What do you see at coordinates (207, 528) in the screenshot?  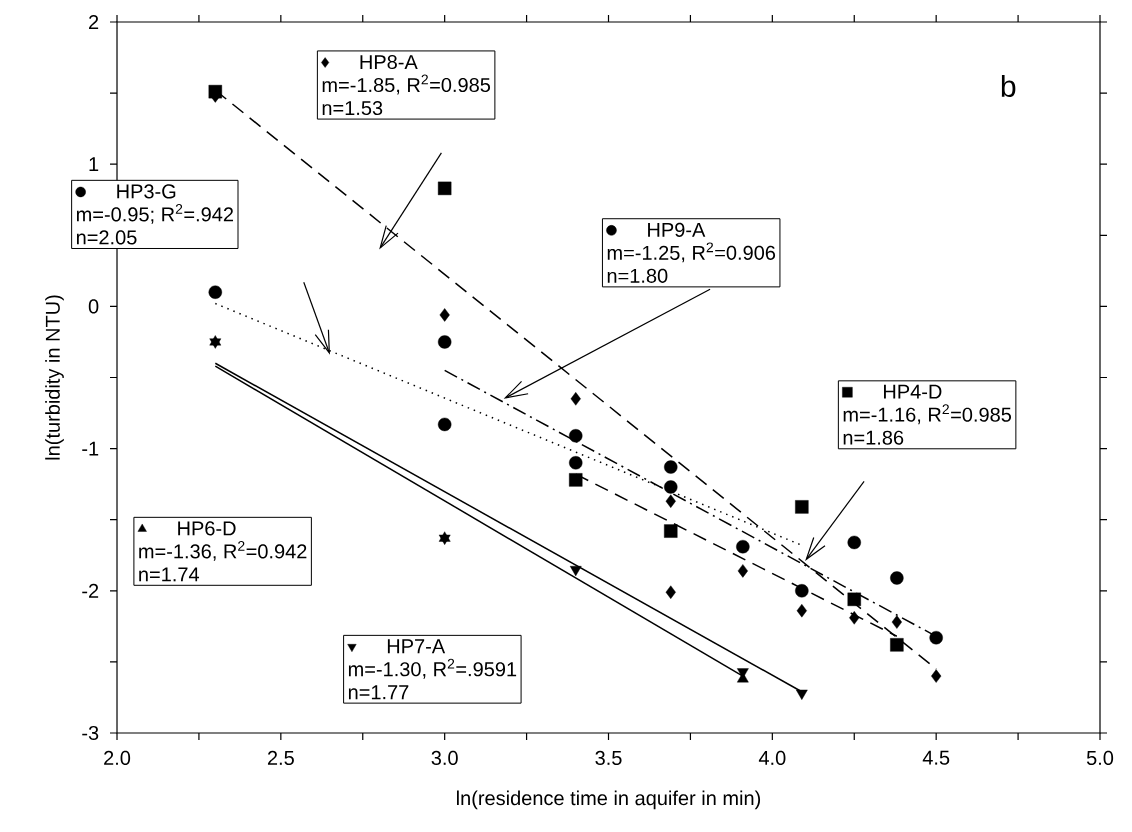 I see `legend-label: HP6-D` at bounding box center [207, 528].